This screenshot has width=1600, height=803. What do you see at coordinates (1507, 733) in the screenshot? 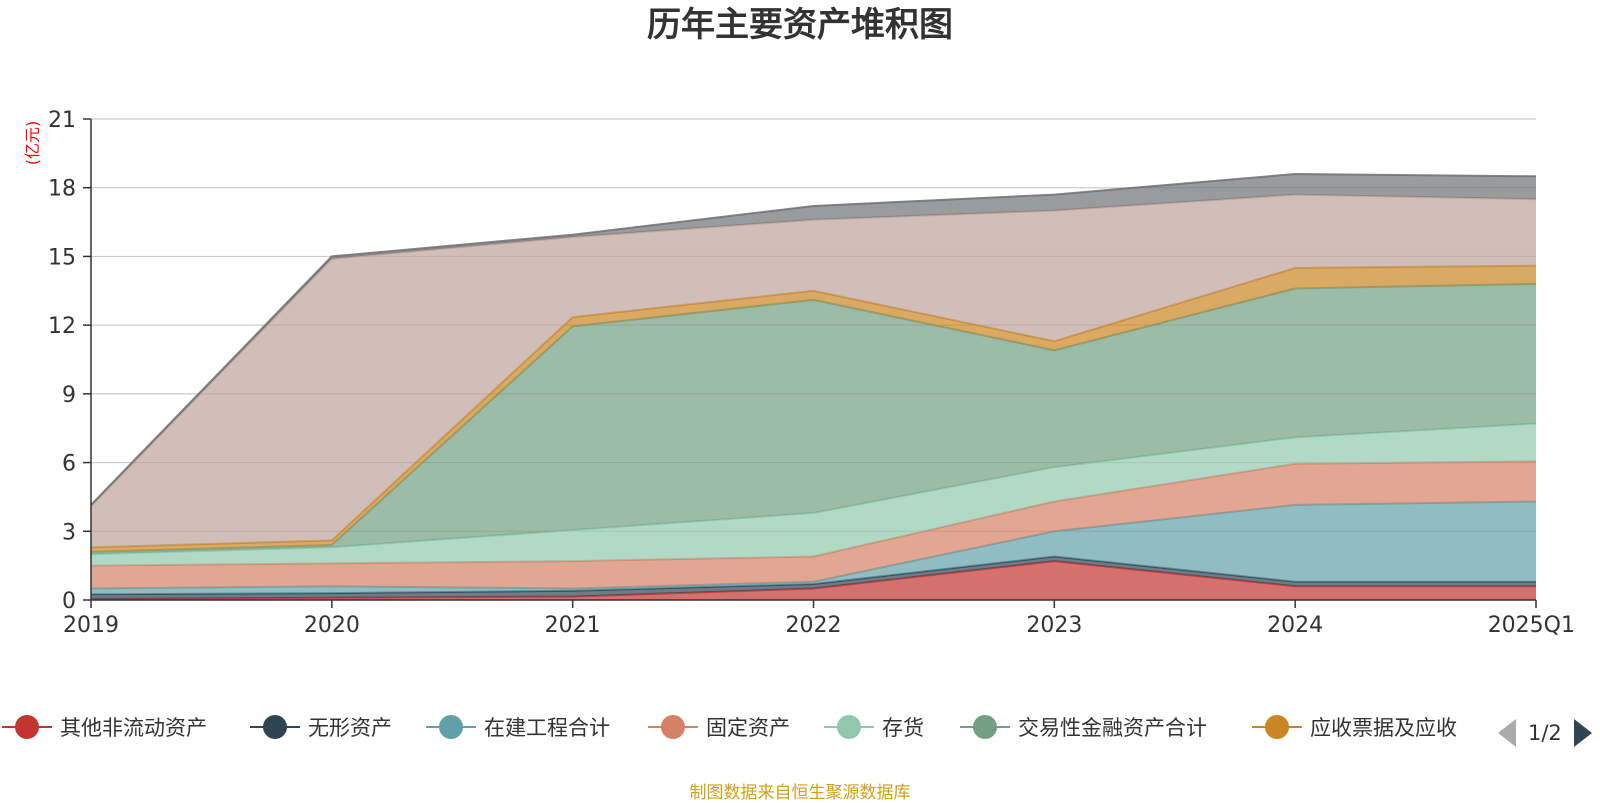
I see `legend-prev-page-icon` at bounding box center [1507, 733].